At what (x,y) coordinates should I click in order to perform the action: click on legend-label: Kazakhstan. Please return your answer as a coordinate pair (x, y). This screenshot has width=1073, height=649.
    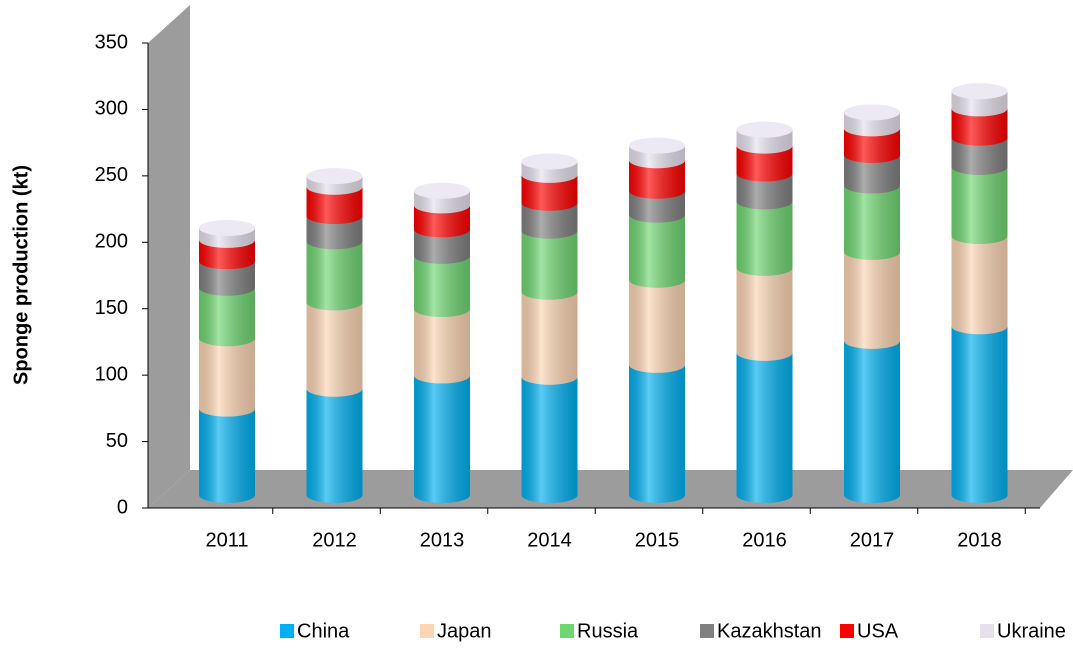
    Looking at the image, I should click on (769, 631).